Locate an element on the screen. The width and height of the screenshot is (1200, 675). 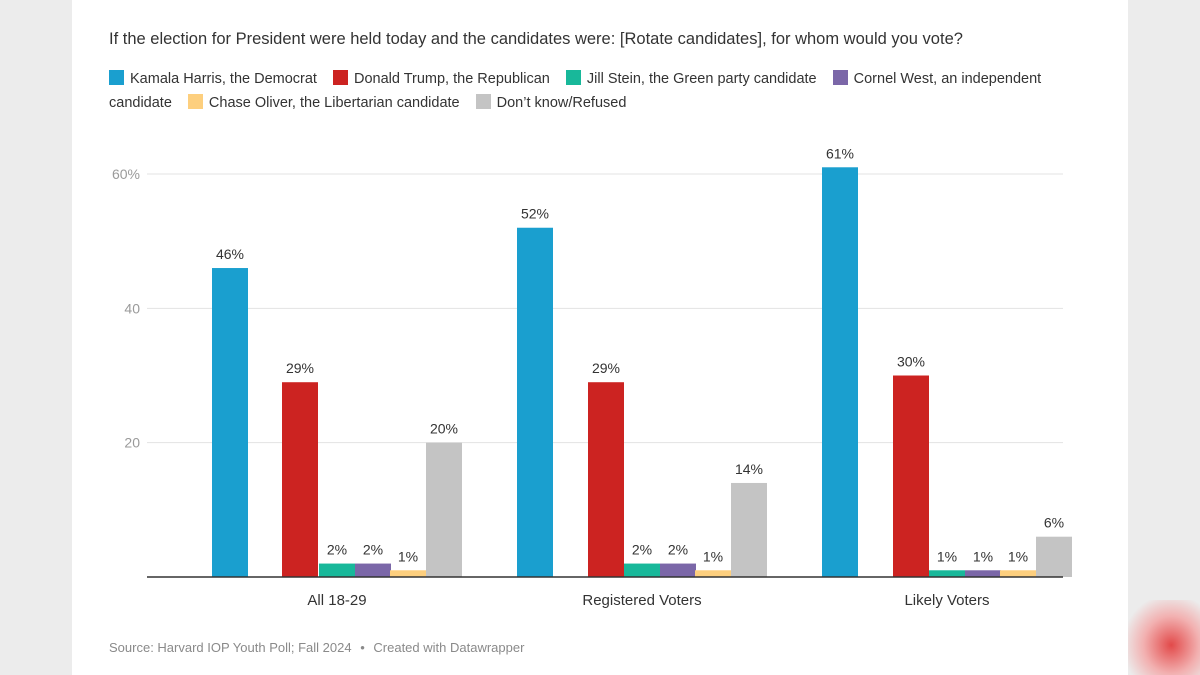
bar-value-label: 6% is located at coordinates (1054, 523).